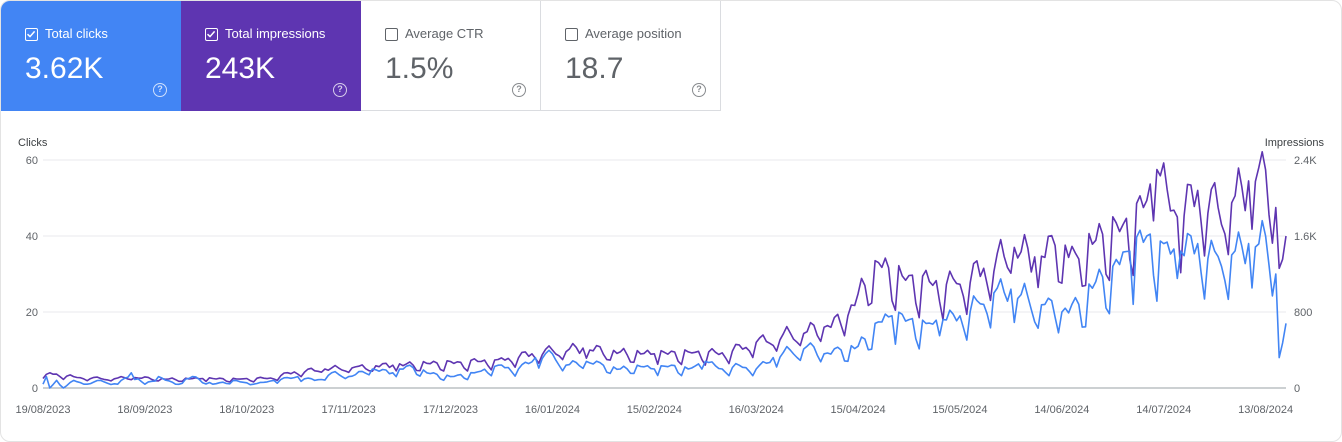 This screenshot has height=442, width=1342. I want to click on total-clicks-card: Total clicks 3.62K ?, so click(91, 56).